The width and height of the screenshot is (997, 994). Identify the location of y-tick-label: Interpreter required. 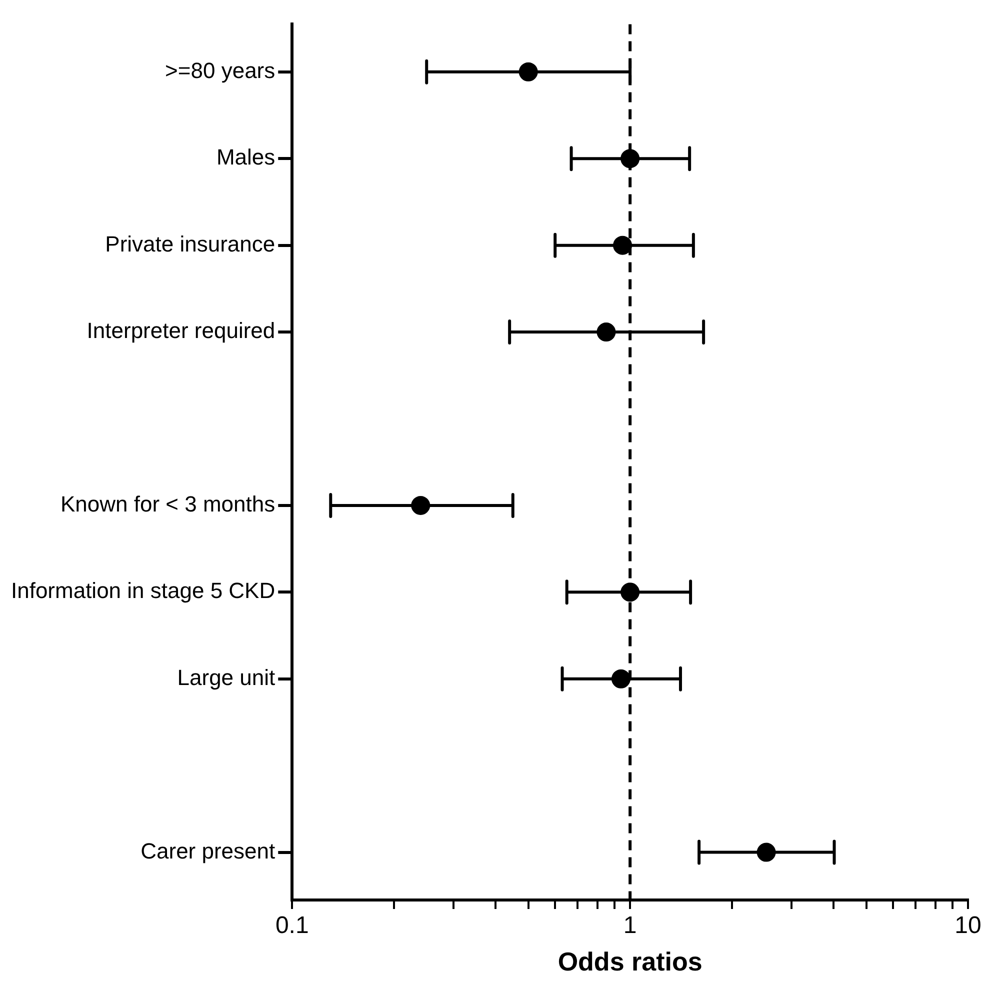
(181, 331).